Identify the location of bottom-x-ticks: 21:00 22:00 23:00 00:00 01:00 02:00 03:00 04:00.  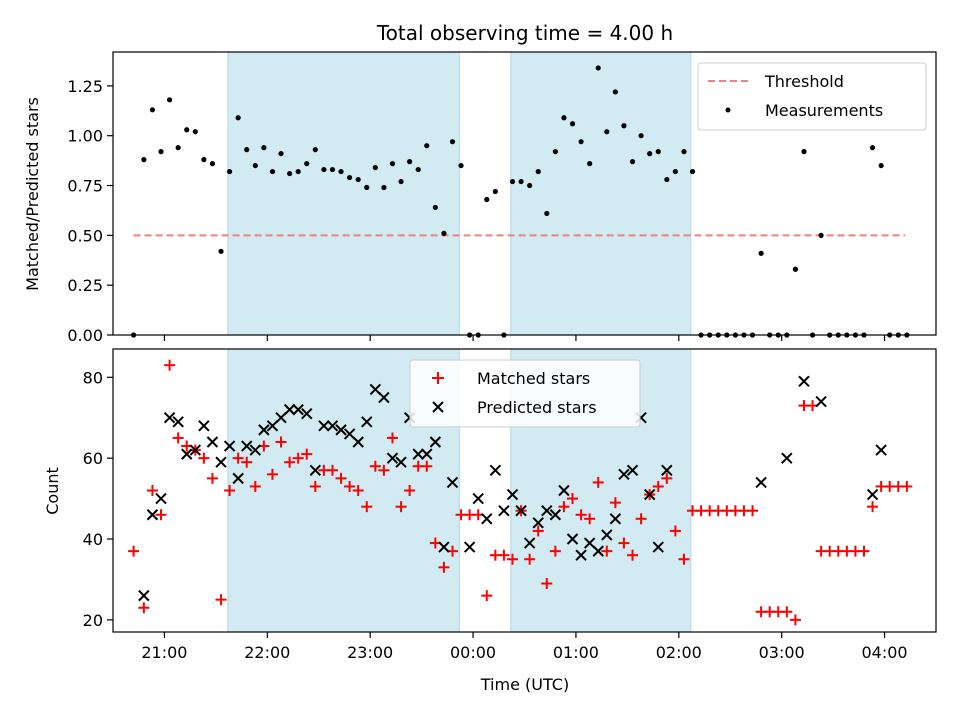
(524, 647).